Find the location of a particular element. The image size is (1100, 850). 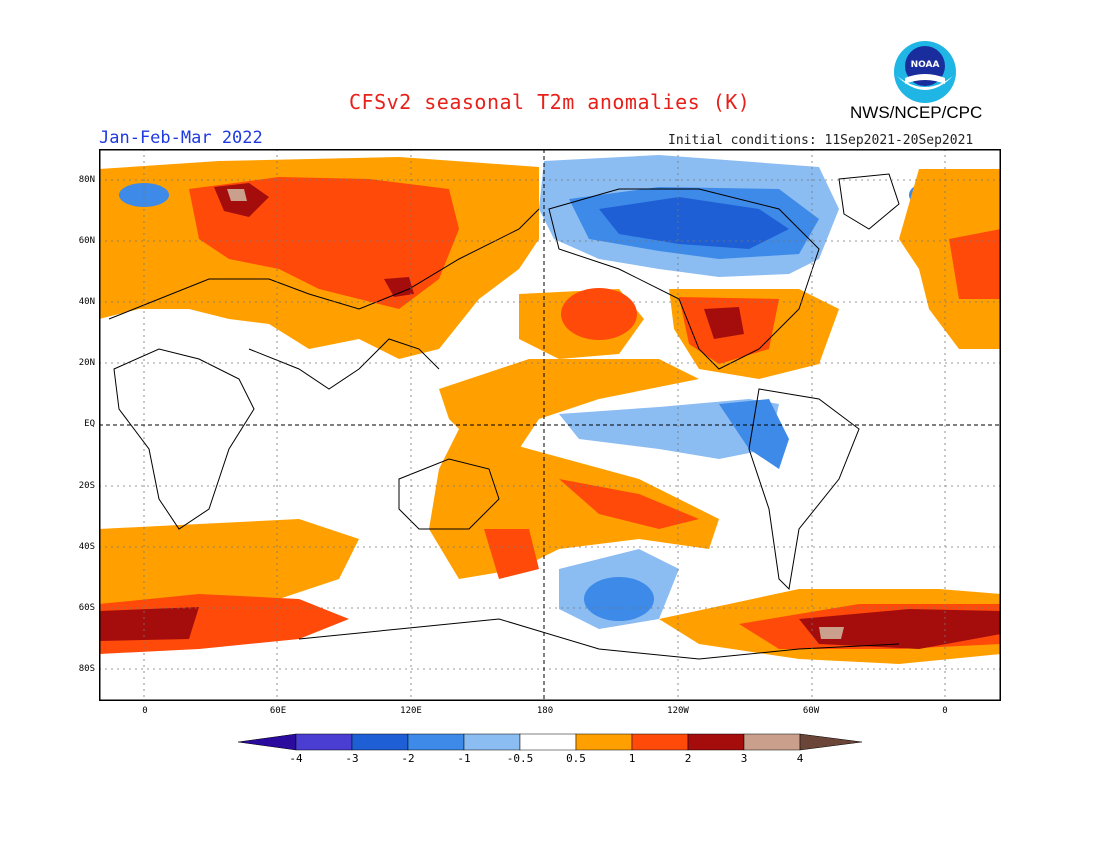

colorbar-label: 0.5 is located at coordinates (576, 758).